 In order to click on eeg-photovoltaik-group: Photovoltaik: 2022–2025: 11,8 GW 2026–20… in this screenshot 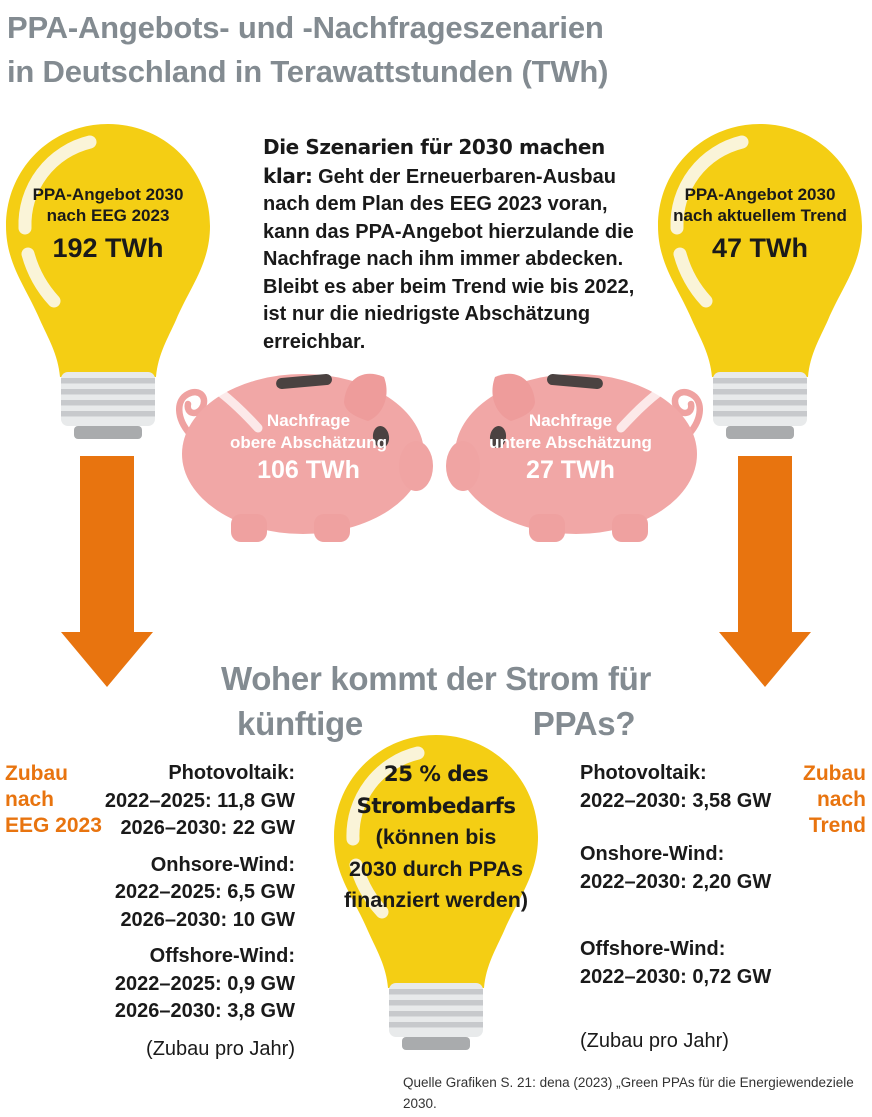, I will do `click(192, 801)`.